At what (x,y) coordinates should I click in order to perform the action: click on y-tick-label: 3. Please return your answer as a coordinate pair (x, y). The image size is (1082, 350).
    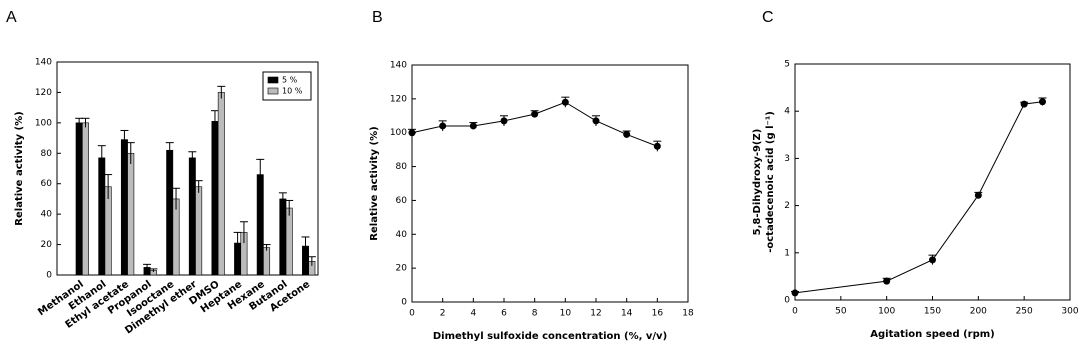
    Looking at the image, I should click on (787, 159).